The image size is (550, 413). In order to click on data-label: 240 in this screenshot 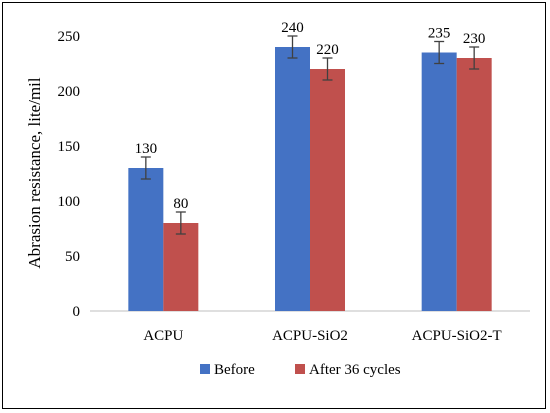, I will do `click(292, 28)`.